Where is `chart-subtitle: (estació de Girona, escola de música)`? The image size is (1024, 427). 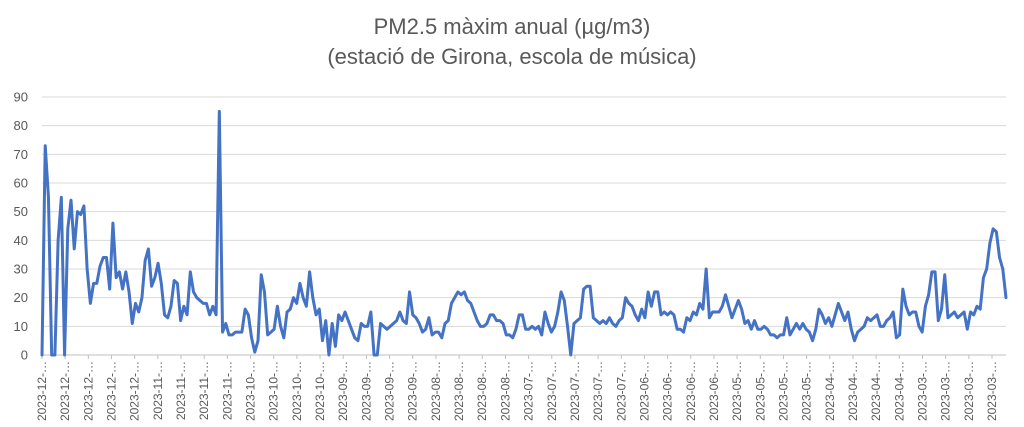
chart-subtitle: (estació de Girona, escola de música) is located at coordinates (512, 56).